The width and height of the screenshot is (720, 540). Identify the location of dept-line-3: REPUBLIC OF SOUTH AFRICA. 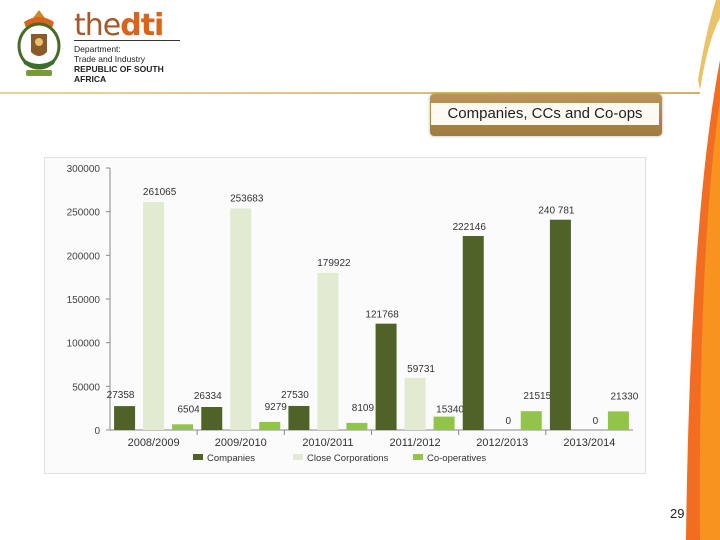
(119, 74).